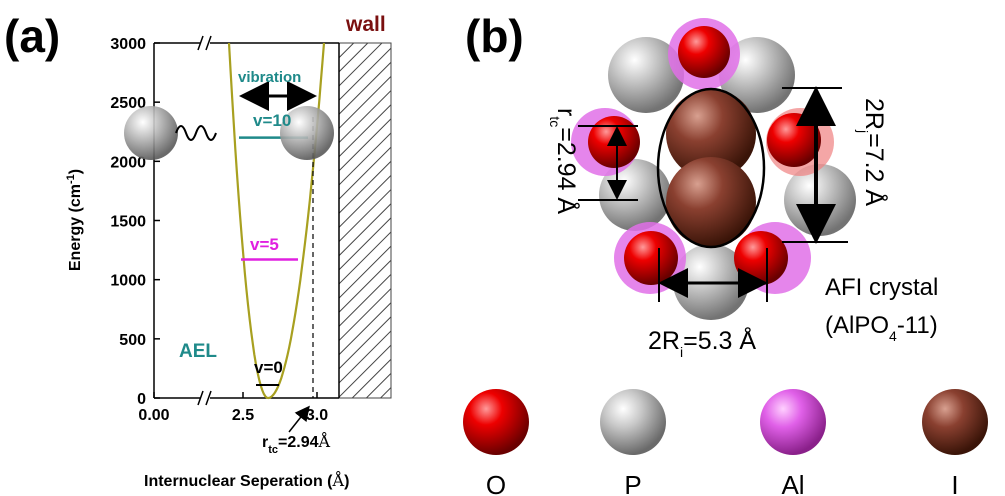 This screenshot has height=496, width=1005. Describe the element at coordinates (196, 133) in the screenshot. I see `spring-icon` at that location.